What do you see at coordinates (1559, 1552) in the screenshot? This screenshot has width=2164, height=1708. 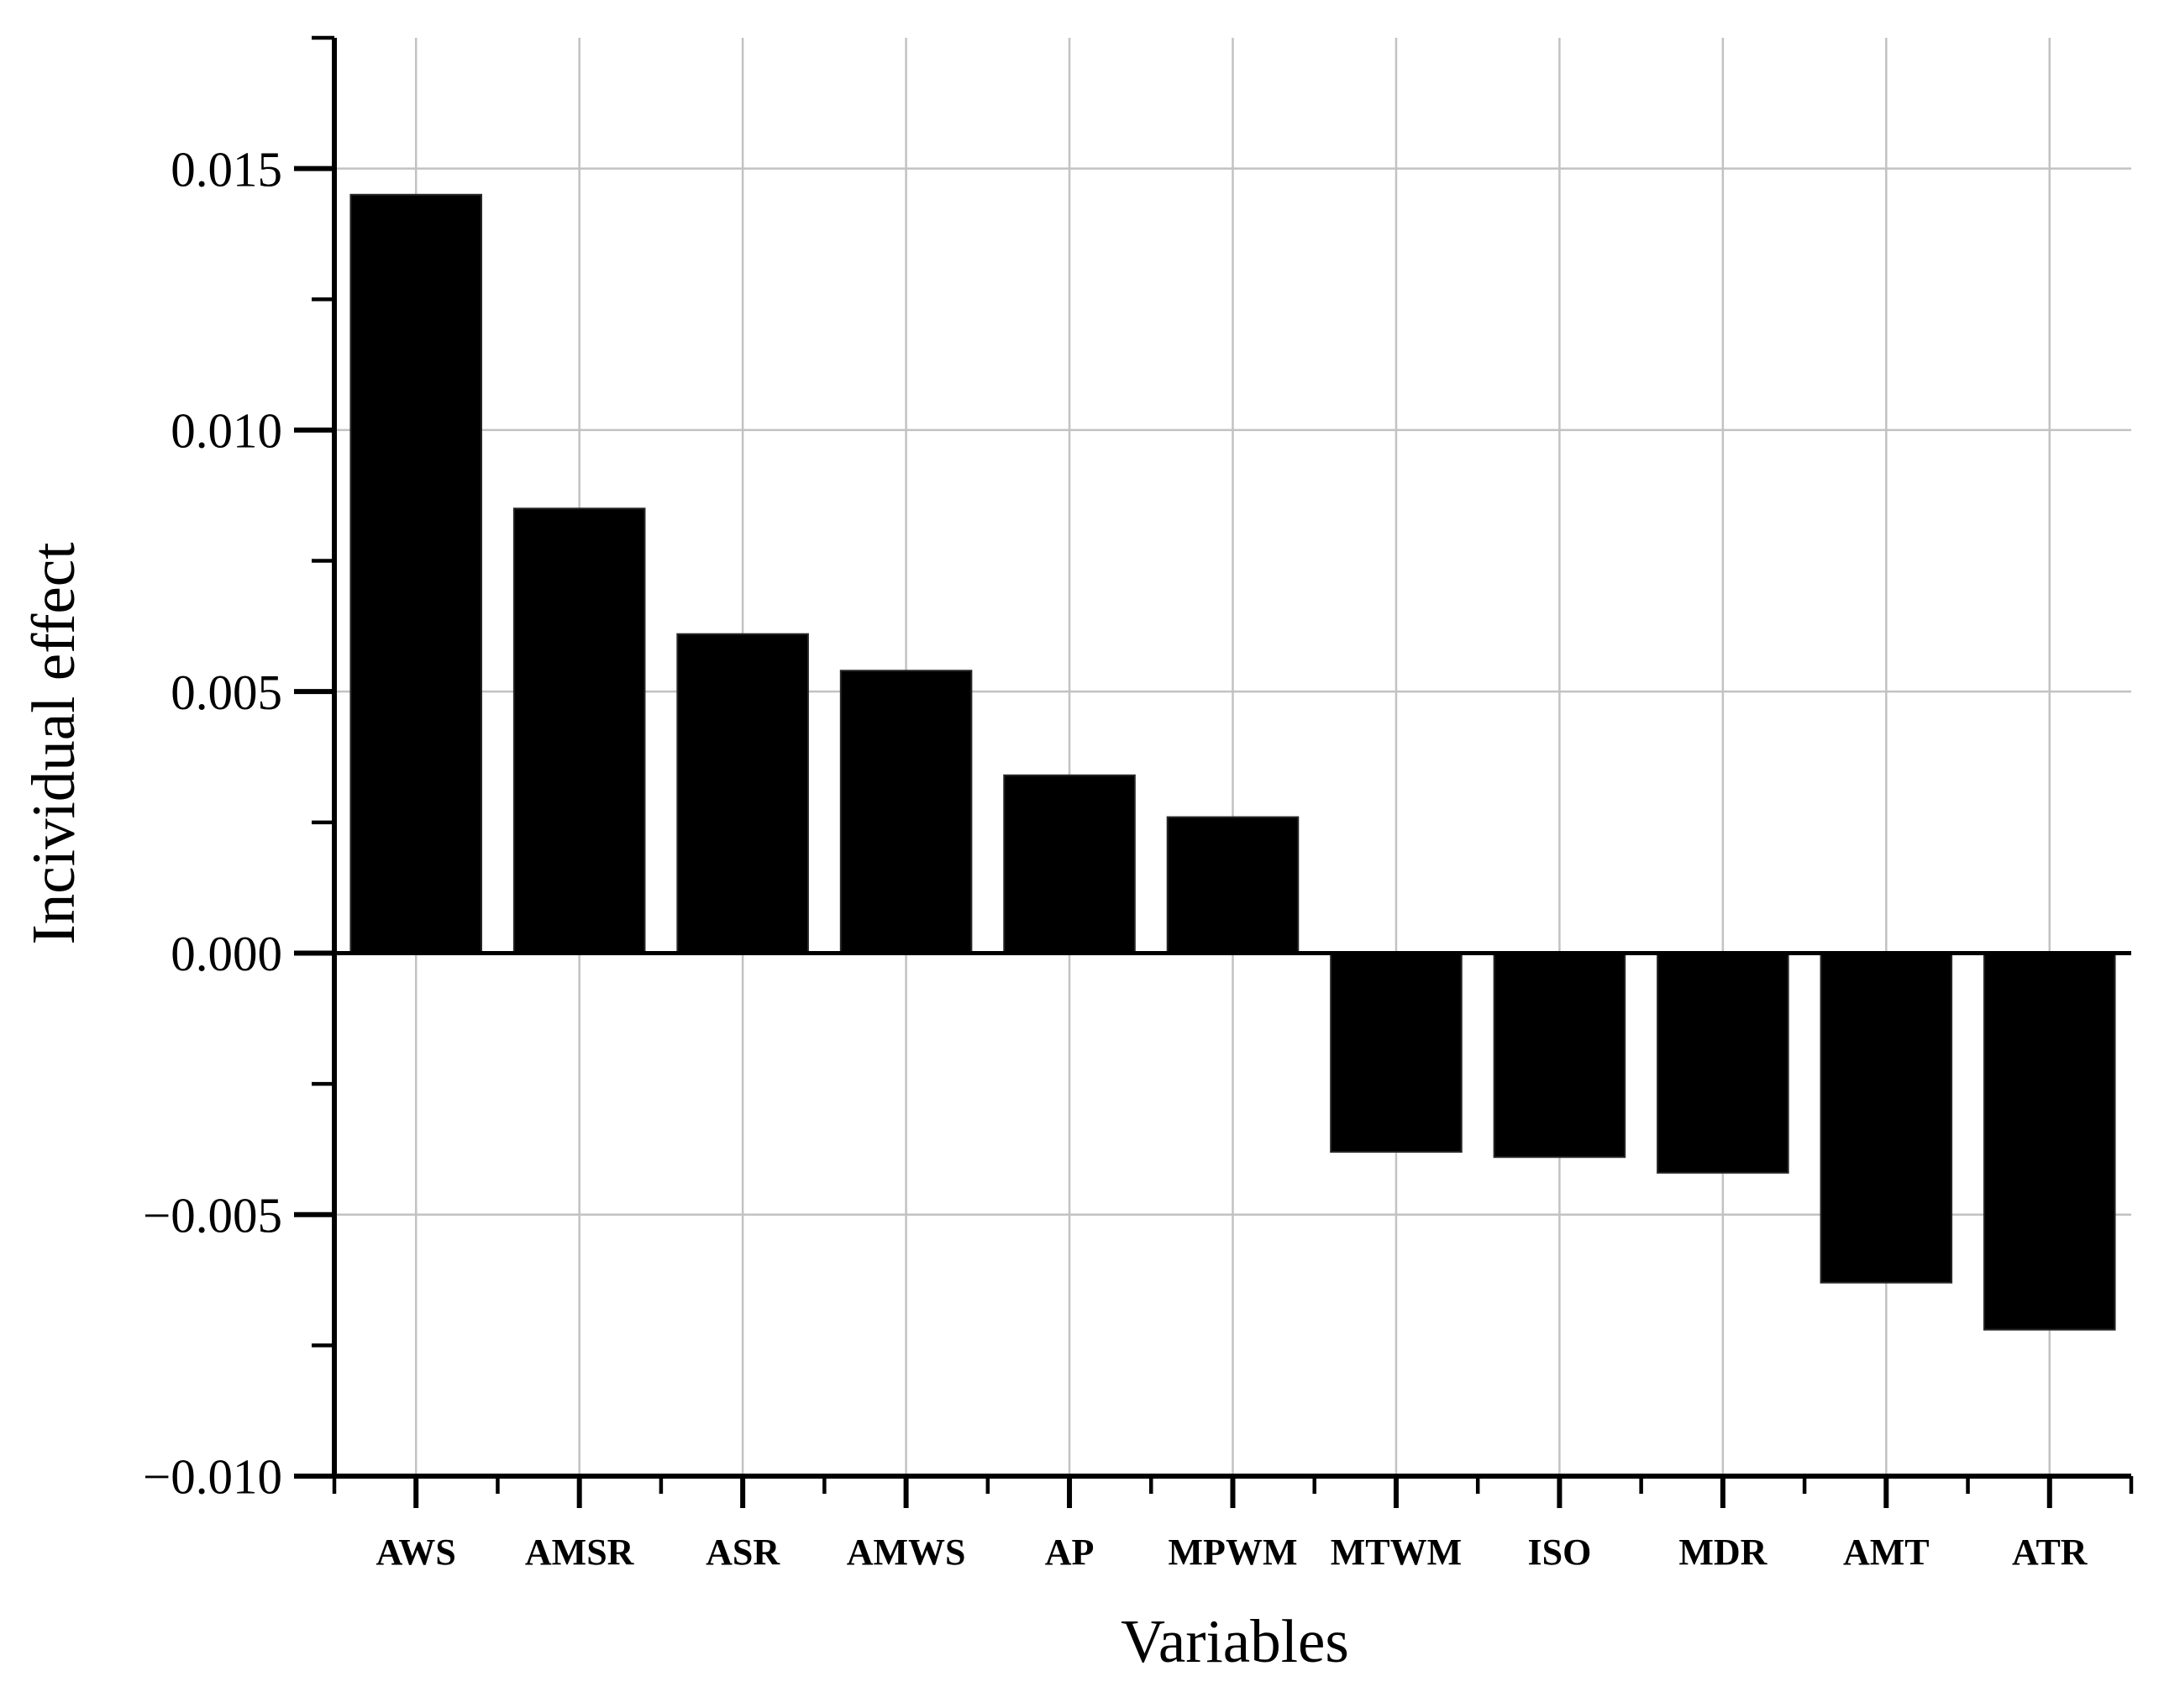 I see `x-category-label: ISO` at bounding box center [1559, 1552].